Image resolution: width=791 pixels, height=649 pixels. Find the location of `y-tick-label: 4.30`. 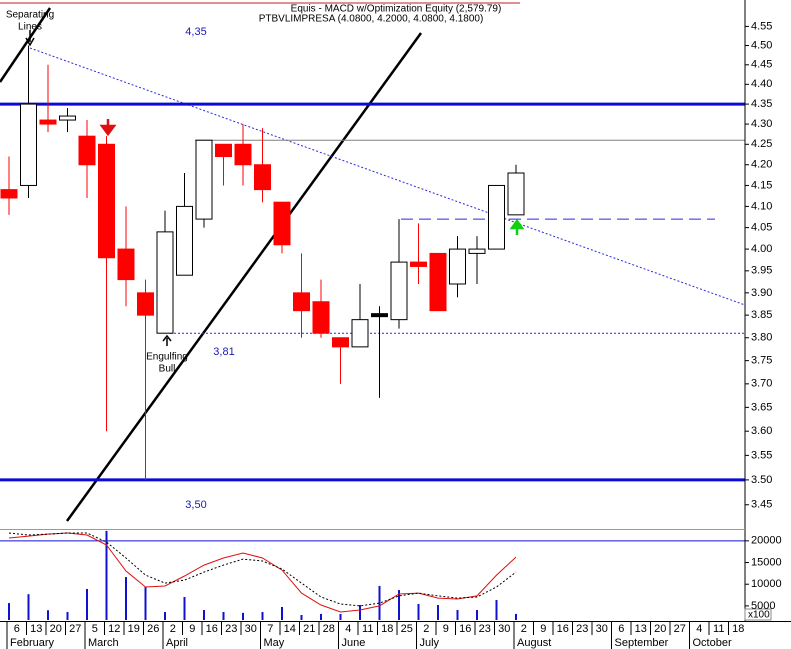

y-tick-label: 4.30 is located at coordinates (761, 124).